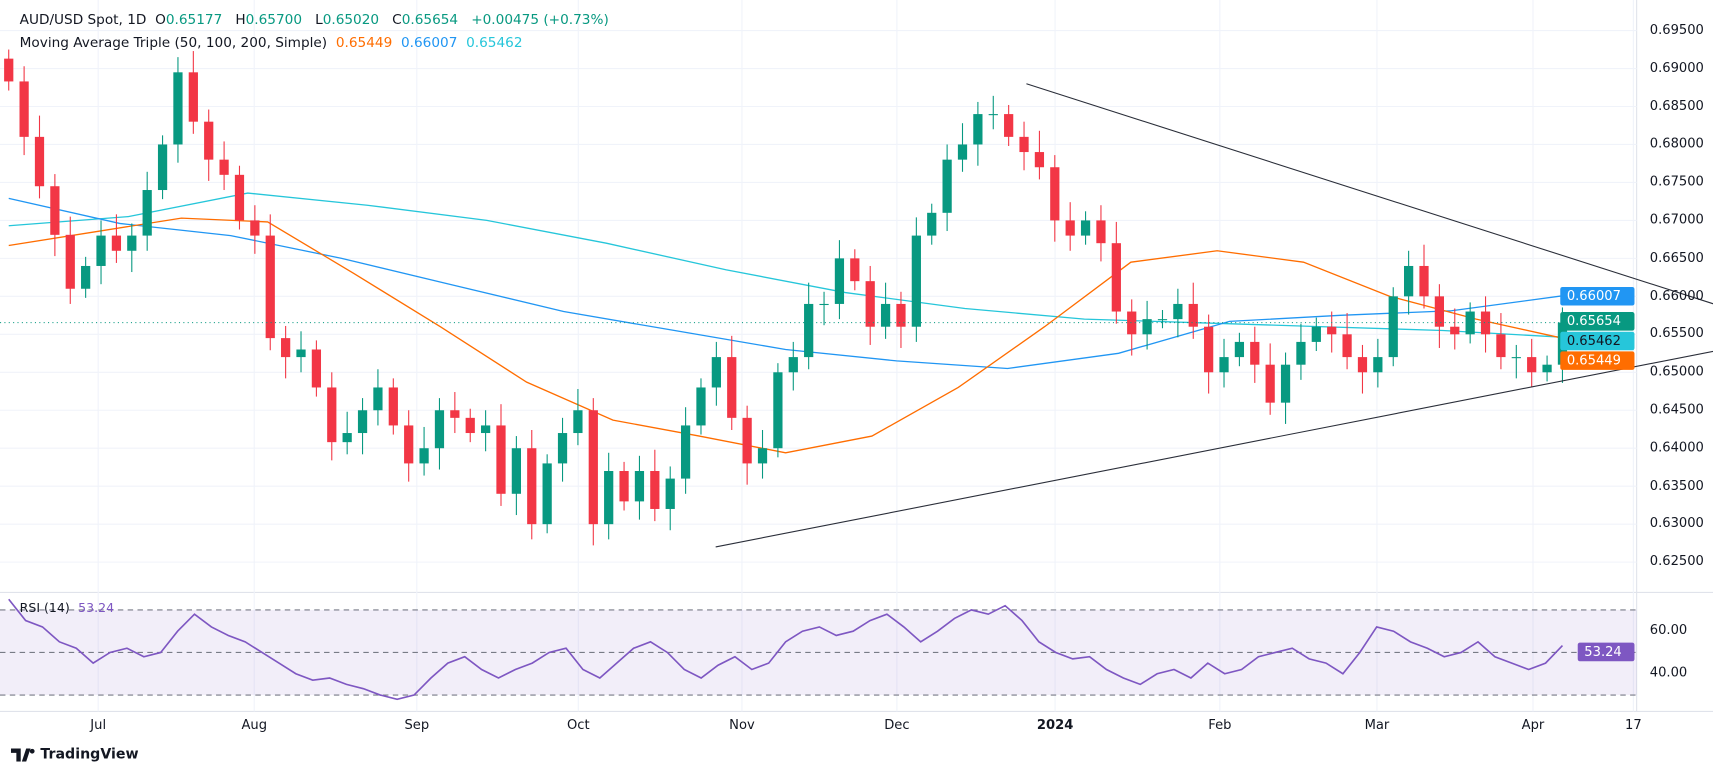  What do you see at coordinates (364, 42) in the screenshot?
I see `ma50-value: 0.65449` at bounding box center [364, 42].